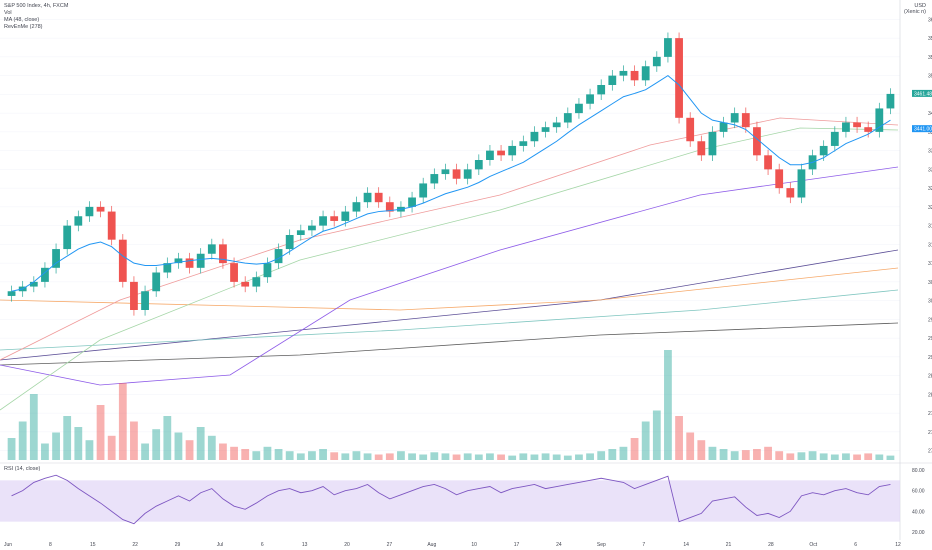 The width and height of the screenshot is (932, 550). What do you see at coordinates (559, 545) in the screenshot?
I see `time-tick-label: 24` at bounding box center [559, 545].